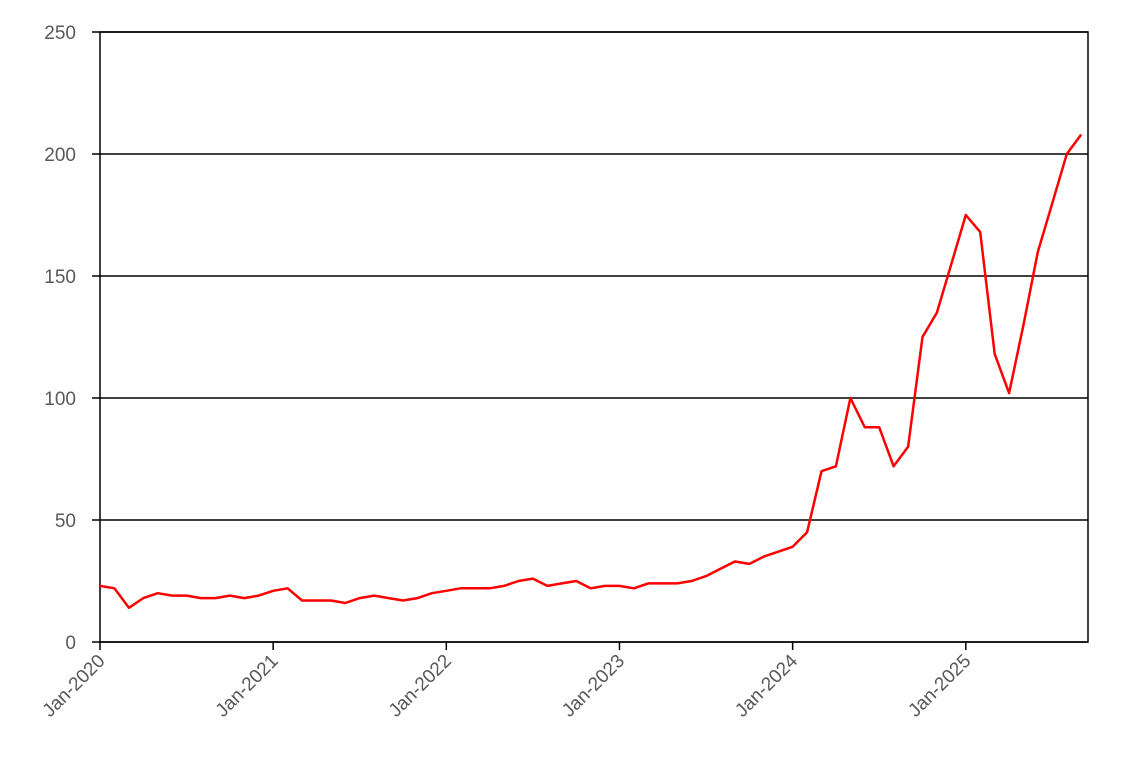 The image size is (1144, 769). Describe the element at coordinates (247, 686) in the screenshot. I see `x-tick-label: Jan-2021` at that location.